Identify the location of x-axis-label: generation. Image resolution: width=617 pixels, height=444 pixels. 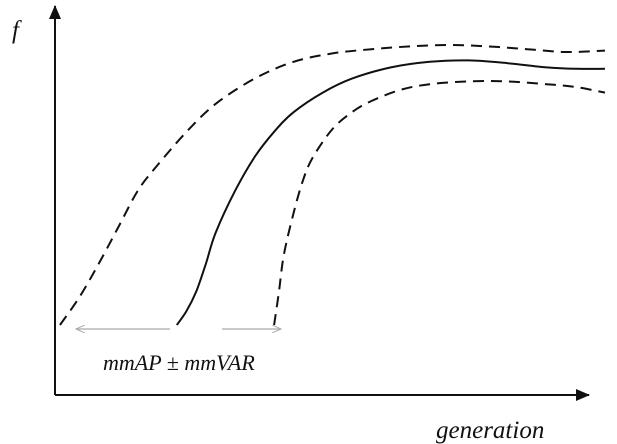
(490, 430).